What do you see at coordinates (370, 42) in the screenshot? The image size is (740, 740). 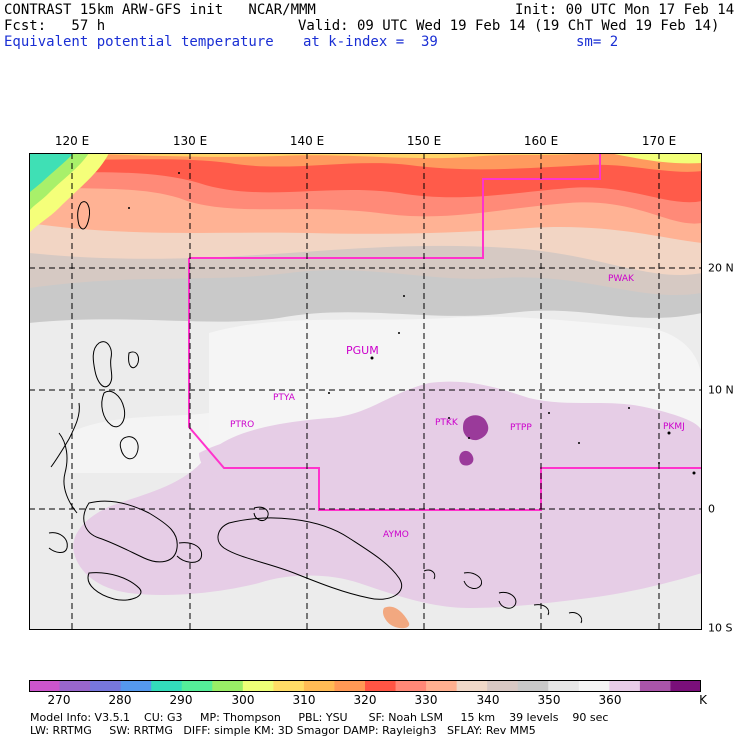 I see `level-index: at k-index = 39` at bounding box center [370, 42].